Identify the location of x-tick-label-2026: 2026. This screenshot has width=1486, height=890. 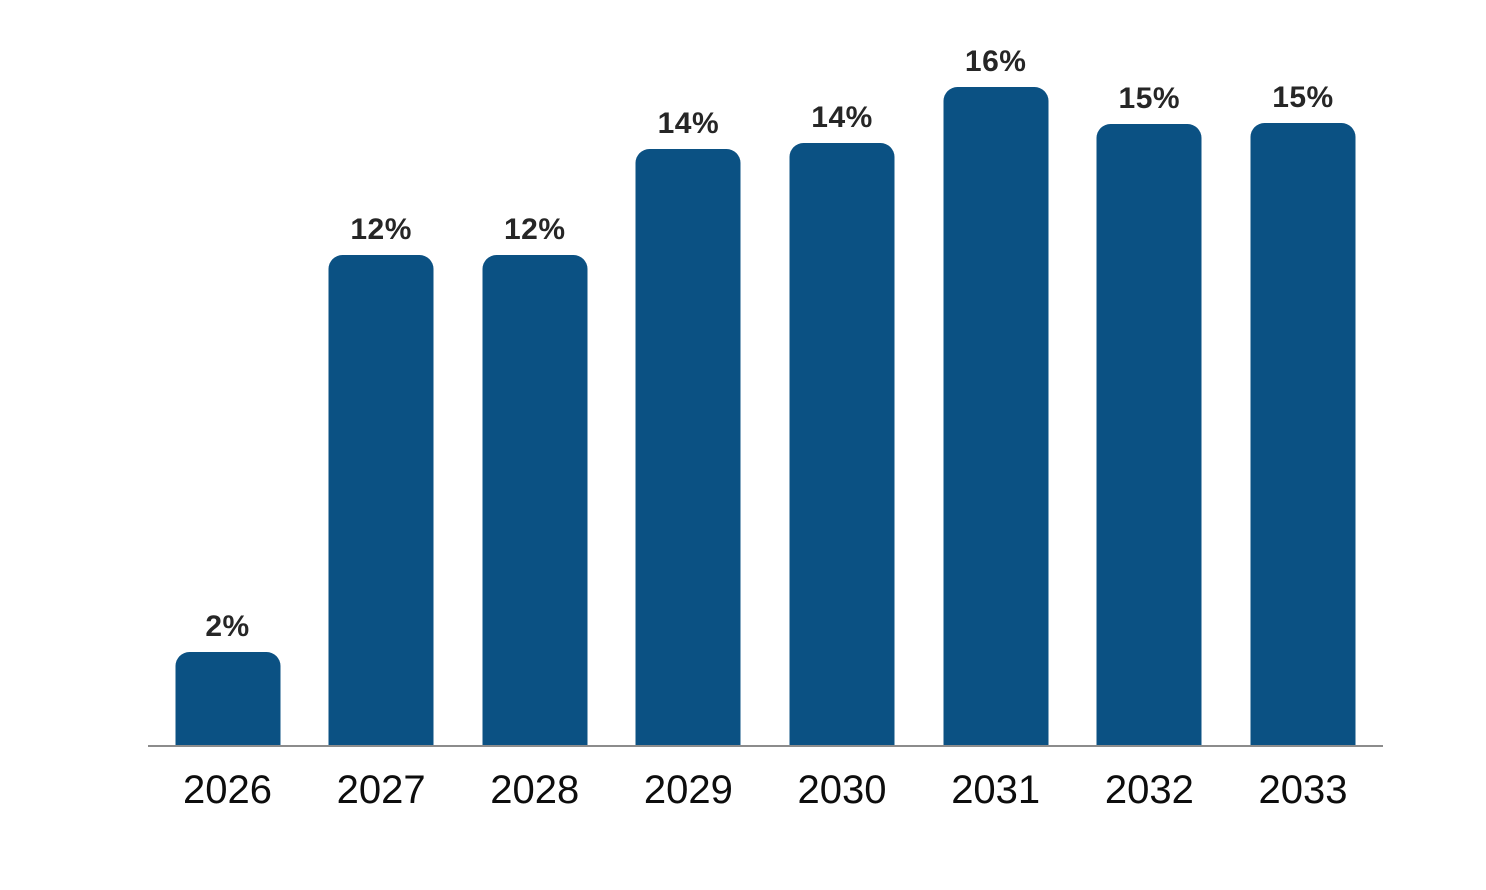
(227, 790).